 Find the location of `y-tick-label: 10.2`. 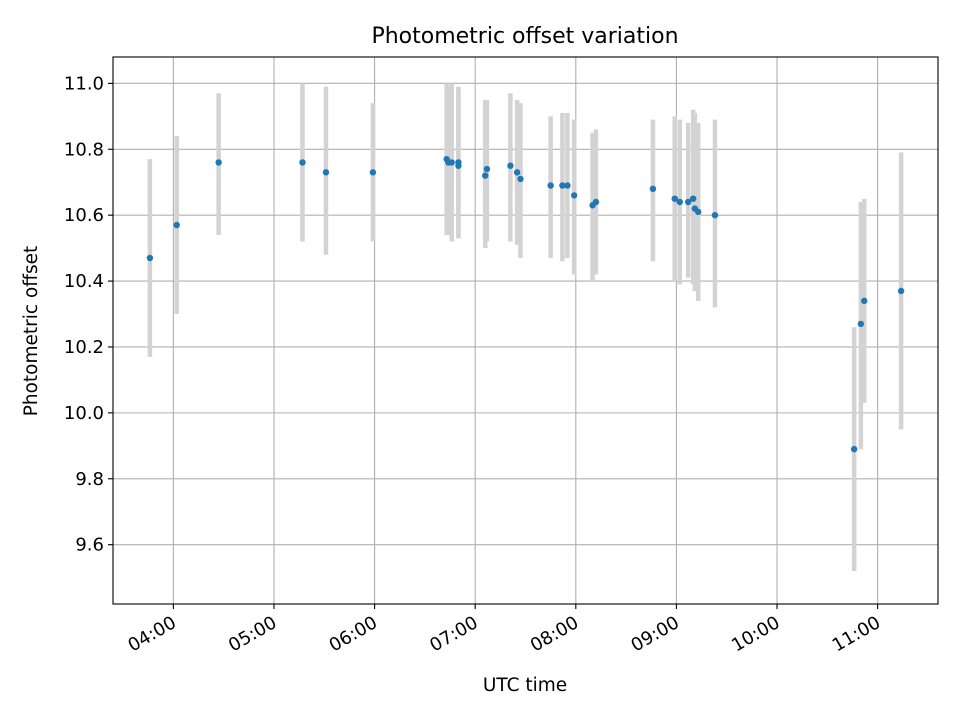

y-tick-label: 10.2 is located at coordinates (84, 347).